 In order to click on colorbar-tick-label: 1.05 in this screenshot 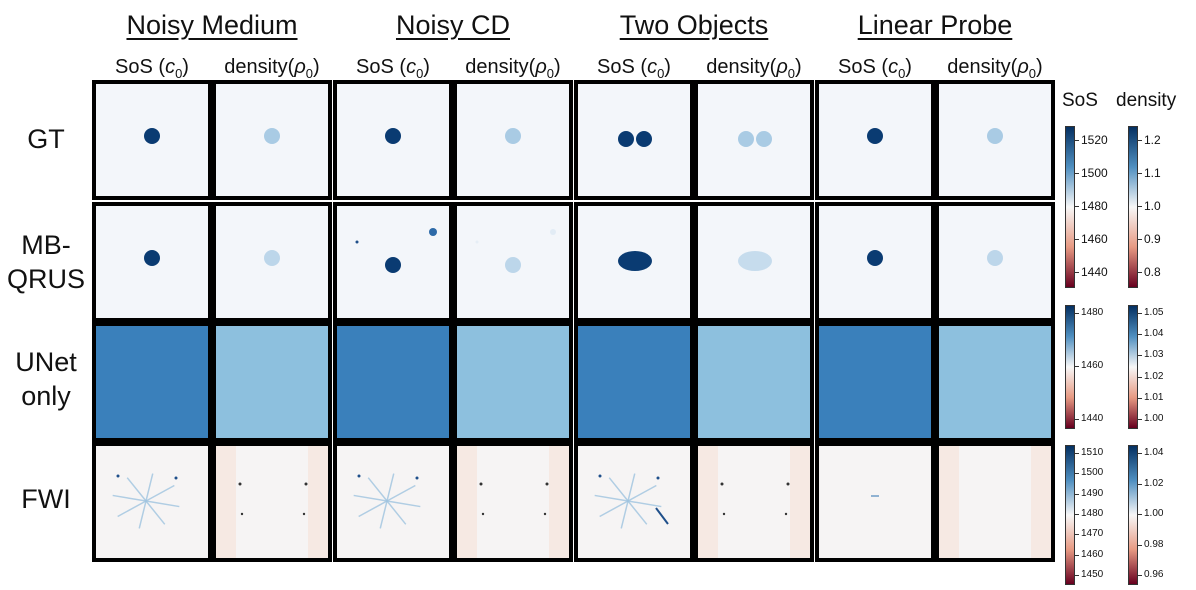, I will do `click(1154, 312)`.